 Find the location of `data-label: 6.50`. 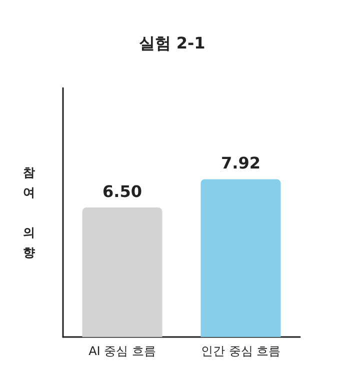

data-label: 6.50 is located at coordinates (122, 192).